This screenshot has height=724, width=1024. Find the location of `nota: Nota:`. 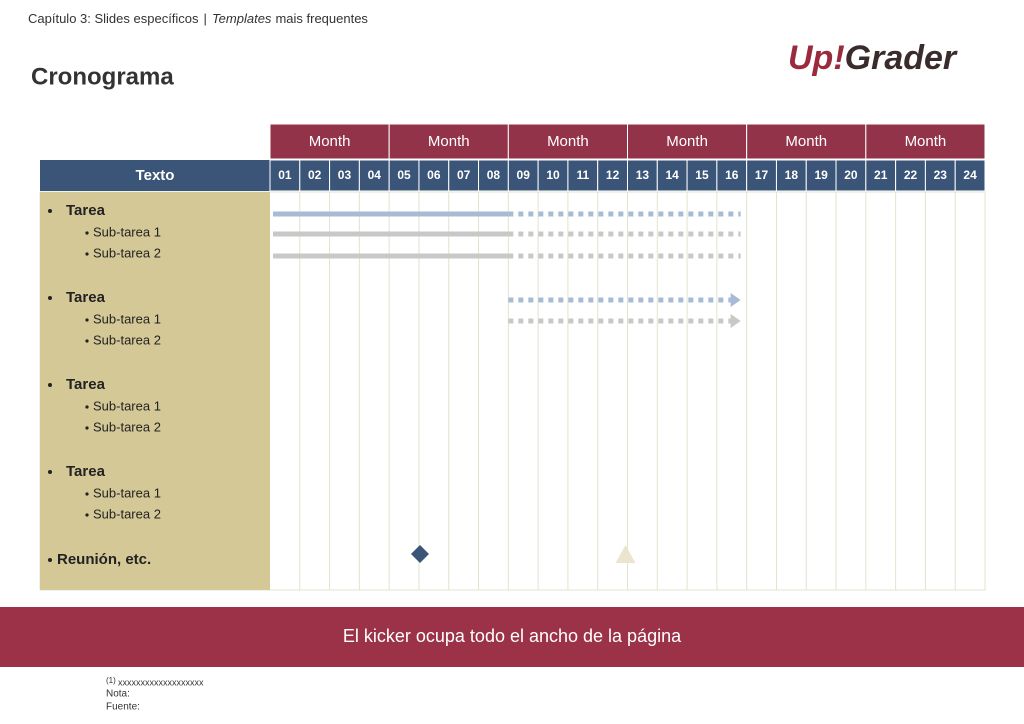

nota: Nota: is located at coordinates (118, 694).